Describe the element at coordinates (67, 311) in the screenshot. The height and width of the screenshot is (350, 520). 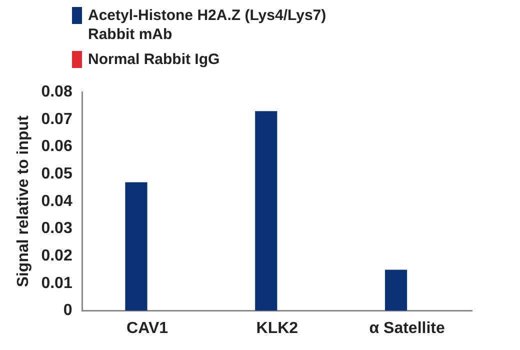
I see `y-tick-label: 0` at that location.